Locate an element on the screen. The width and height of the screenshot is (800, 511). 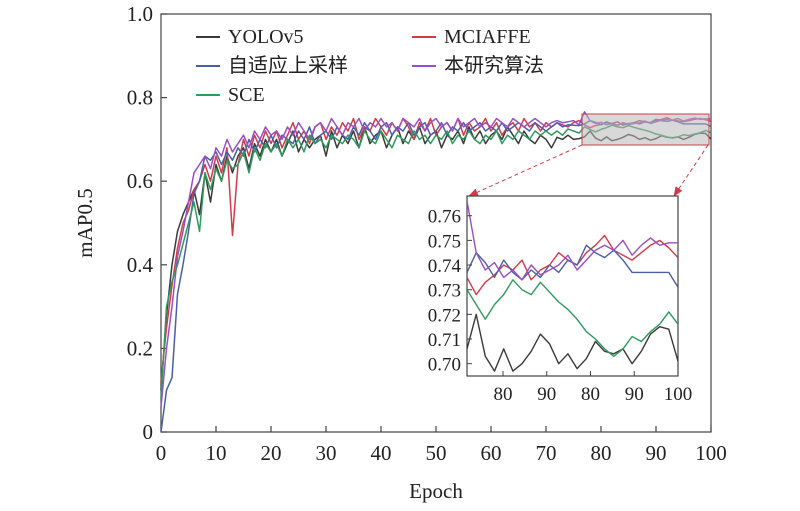
legend-label-2: 自适应上采样 is located at coordinates (288, 65).